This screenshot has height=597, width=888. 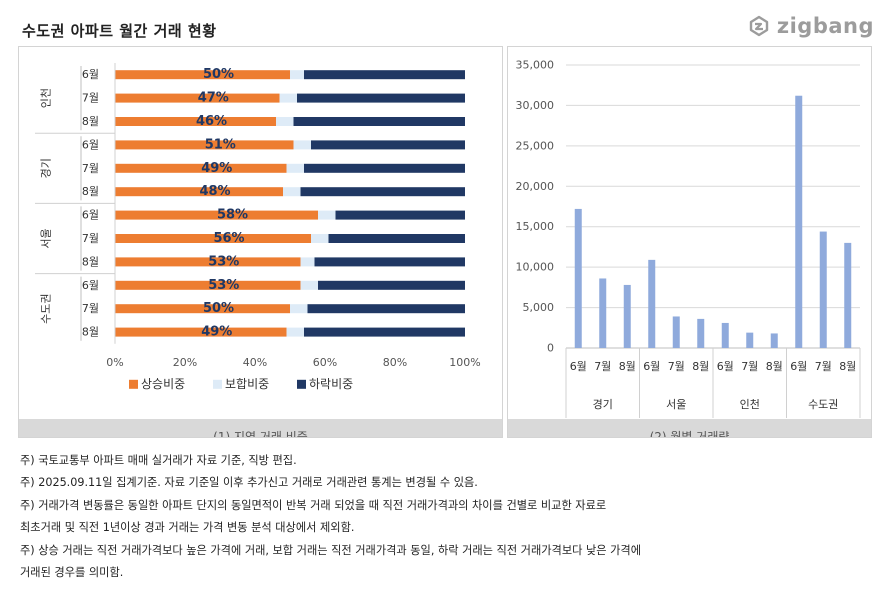 What do you see at coordinates (72, 573) in the screenshot?
I see `footnote: 거래된 경우를 의미함.` at bounding box center [72, 573].